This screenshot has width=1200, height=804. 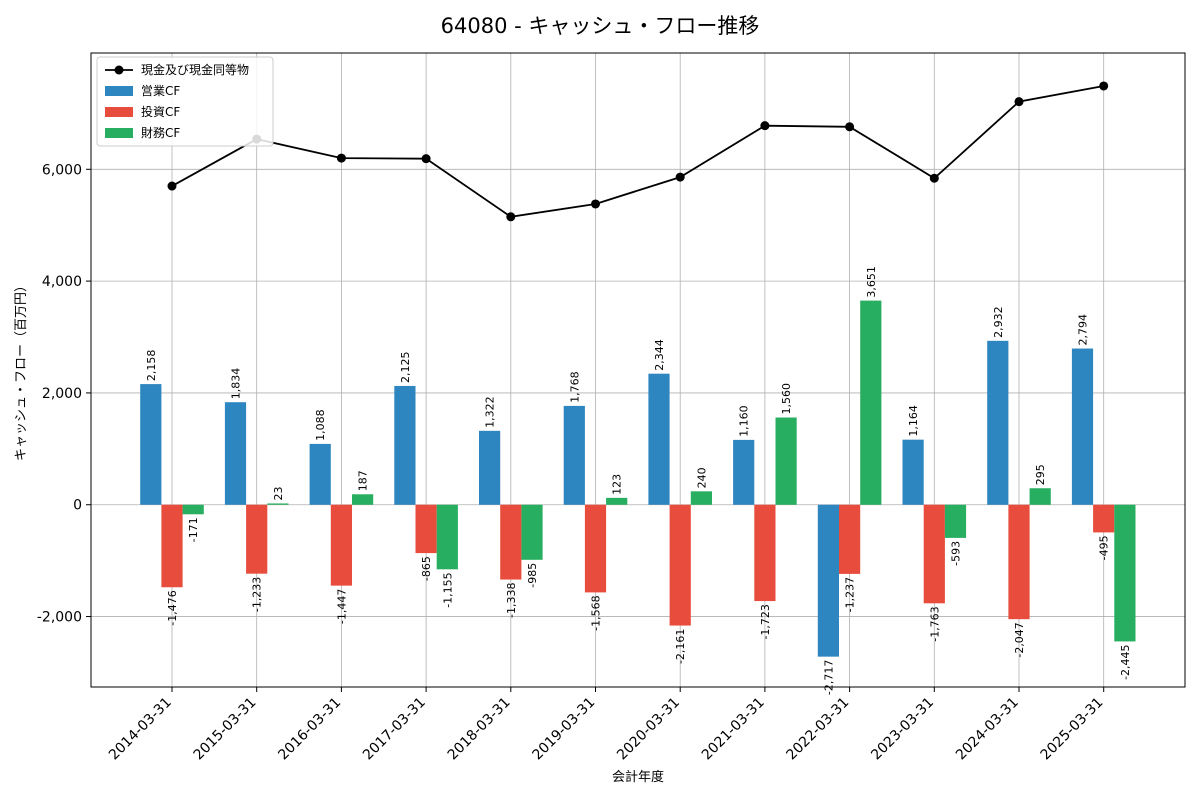 What do you see at coordinates (278, 493) in the screenshot?
I see `data-label: 23` at bounding box center [278, 493].